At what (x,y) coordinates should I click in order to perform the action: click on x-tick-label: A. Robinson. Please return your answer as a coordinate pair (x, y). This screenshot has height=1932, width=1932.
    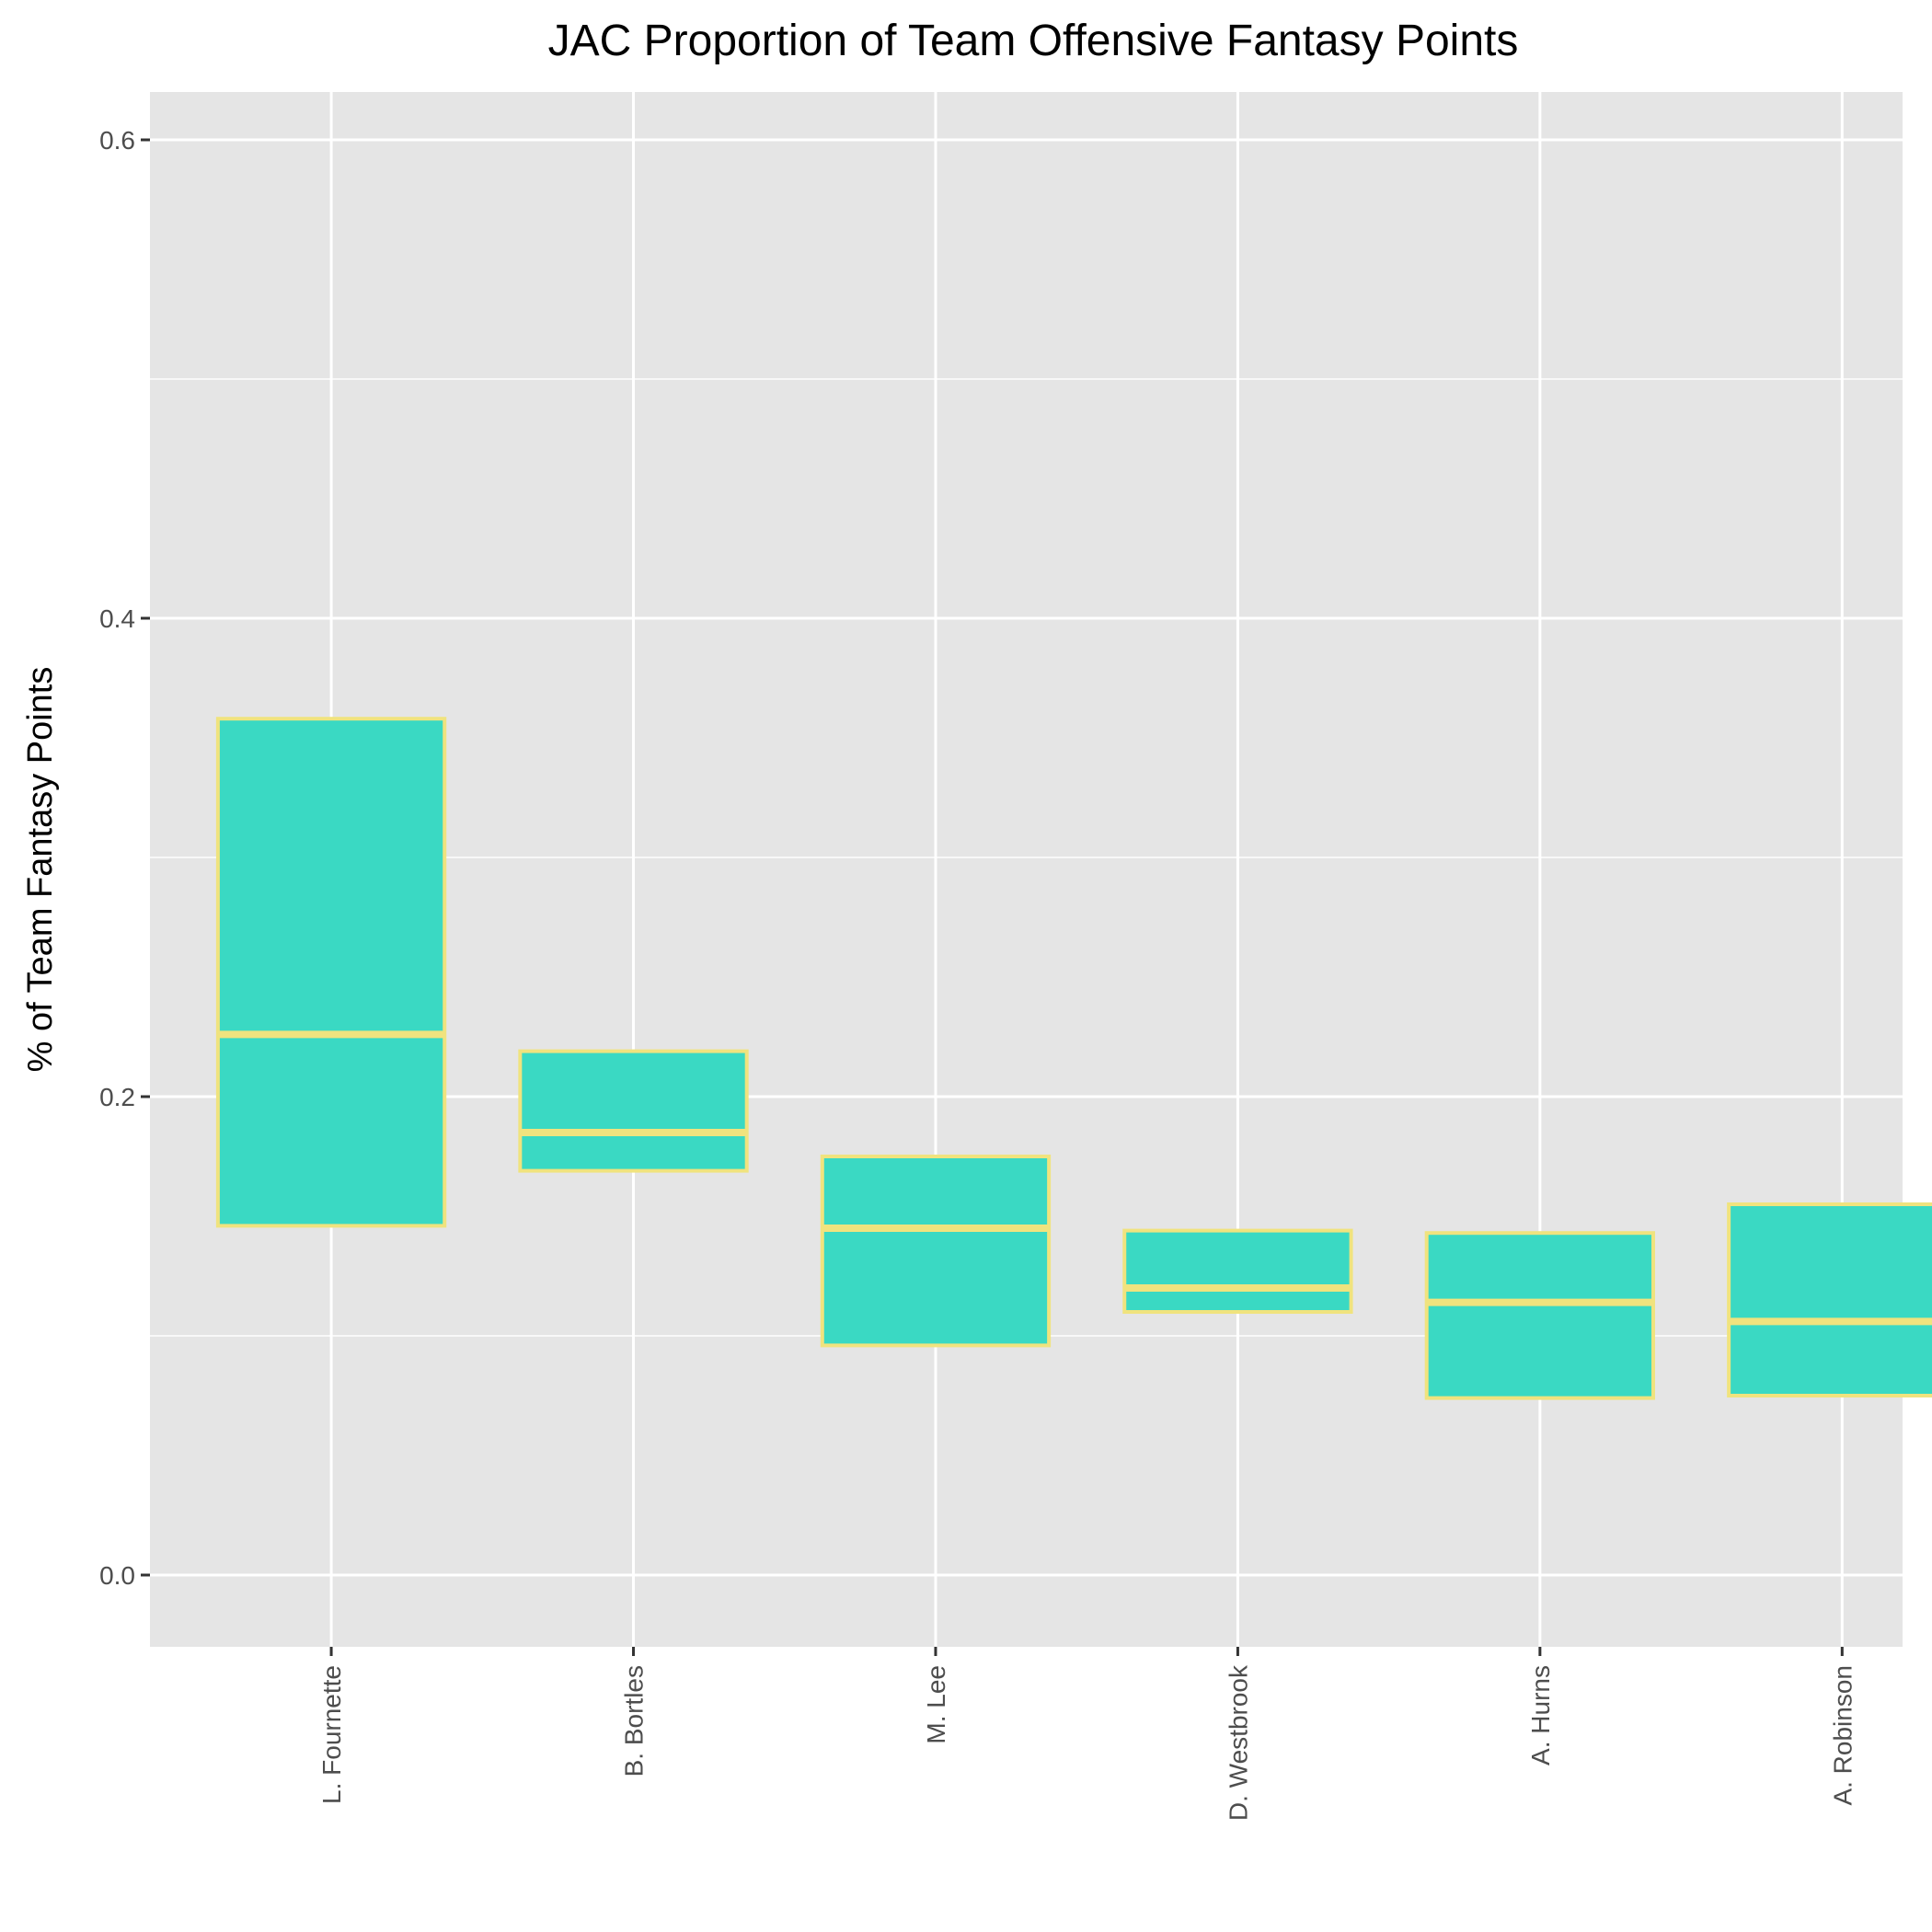
    Looking at the image, I should click on (1842, 1735).